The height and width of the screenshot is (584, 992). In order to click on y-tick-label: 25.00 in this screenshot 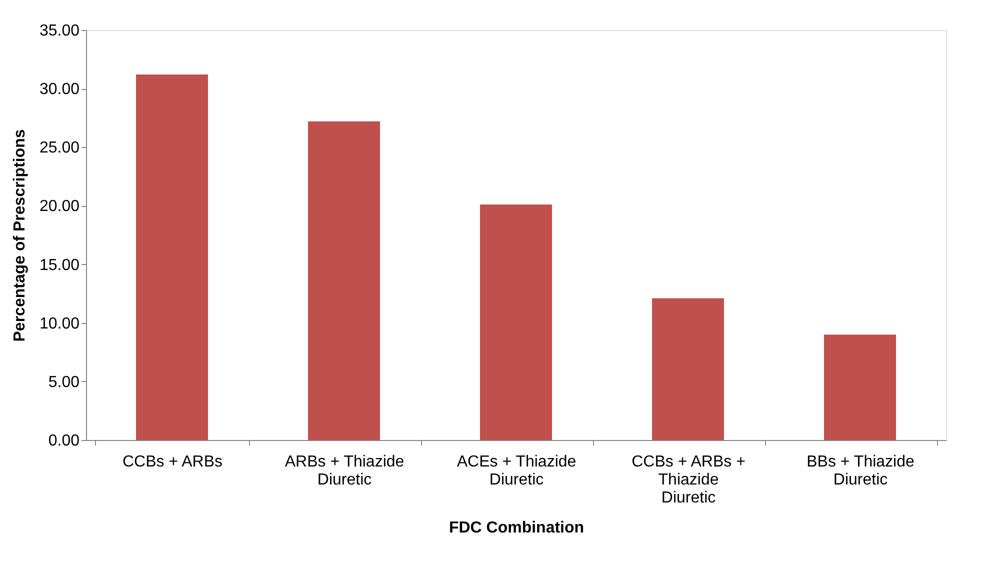, I will do `click(59, 148)`.